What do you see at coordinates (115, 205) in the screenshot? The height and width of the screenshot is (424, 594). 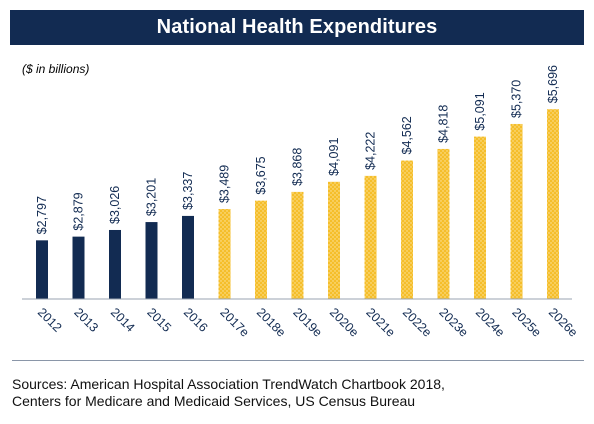 I see `data-label-2014: $3,026` at bounding box center [115, 205].